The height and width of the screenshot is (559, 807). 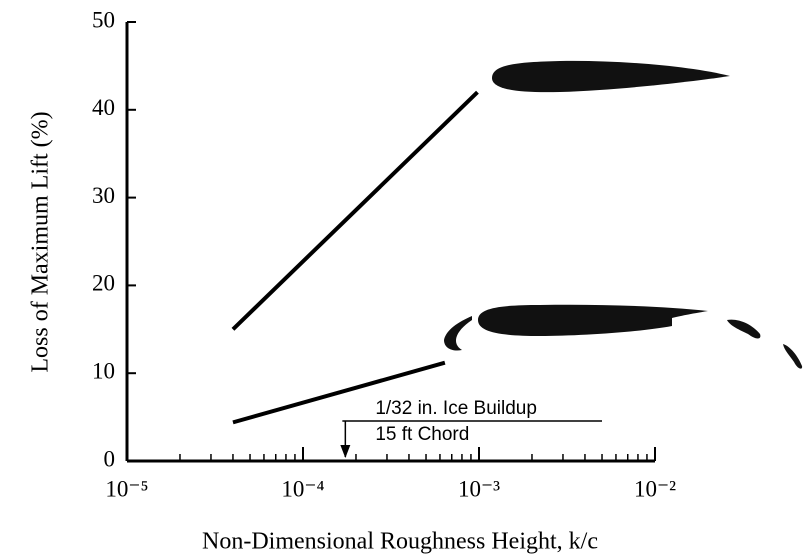 What do you see at coordinates (41, 241) in the screenshot?
I see `y-axis-label: Loss of Maximum Lift (%)` at bounding box center [41, 241].